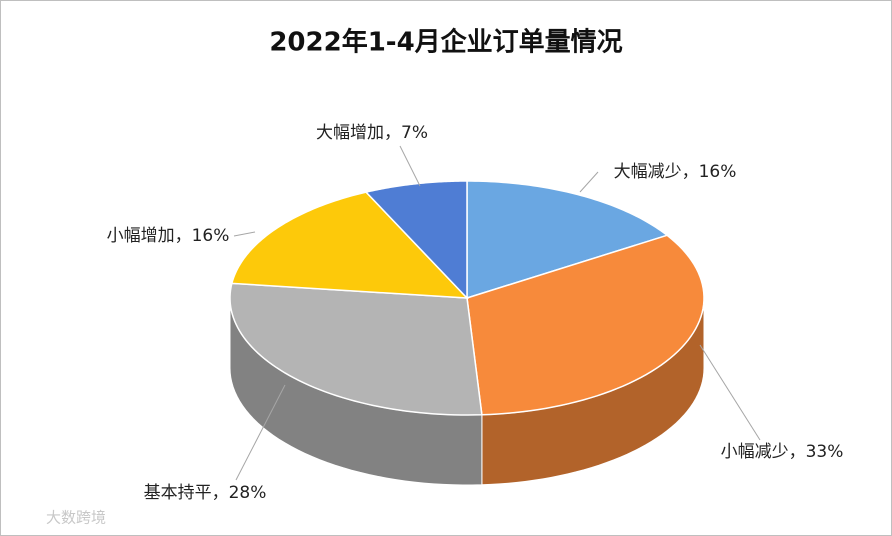 The height and width of the screenshot is (536, 892). What do you see at coordinates (76, 518) in the screenshot?
I see `watermark: 大数跨境` at bounding box center [76, 518].